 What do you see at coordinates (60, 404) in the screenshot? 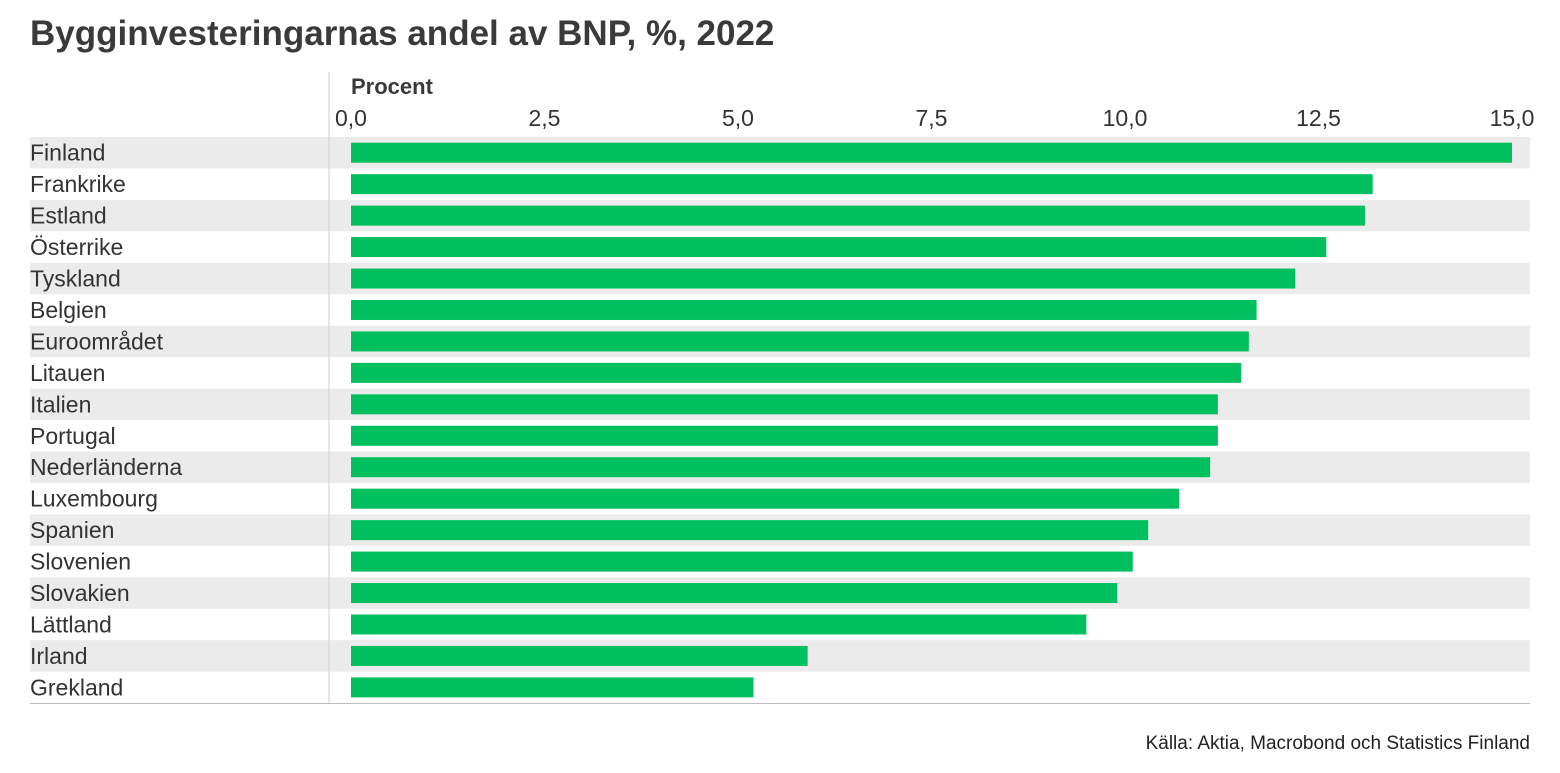
I see `category-label: Italien` at bounding box center [60, 404].